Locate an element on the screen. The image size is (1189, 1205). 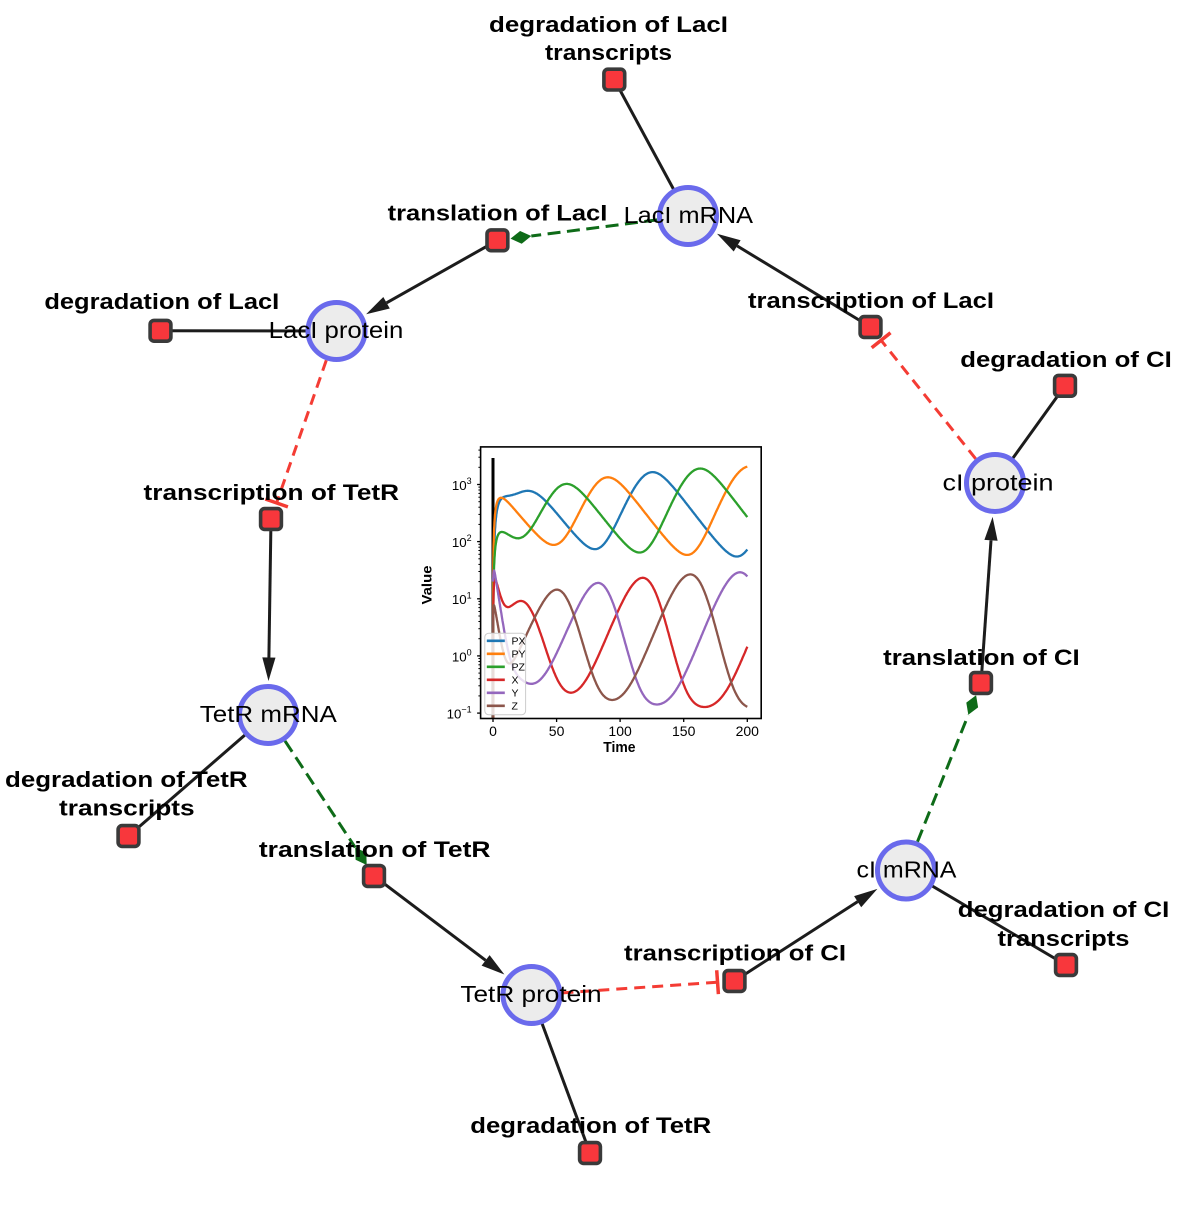
svg-text: 150 is located at coordinates (684, 731).